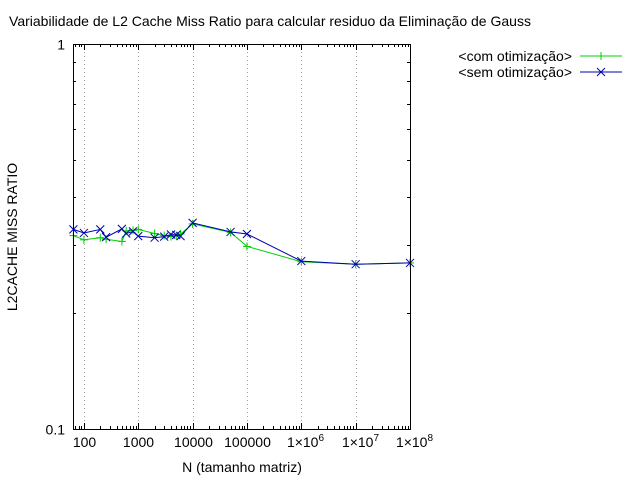 This screenshot has height=480, width=640. I want to click on x-tick-label: 1×10⁷, so click(361, 441).